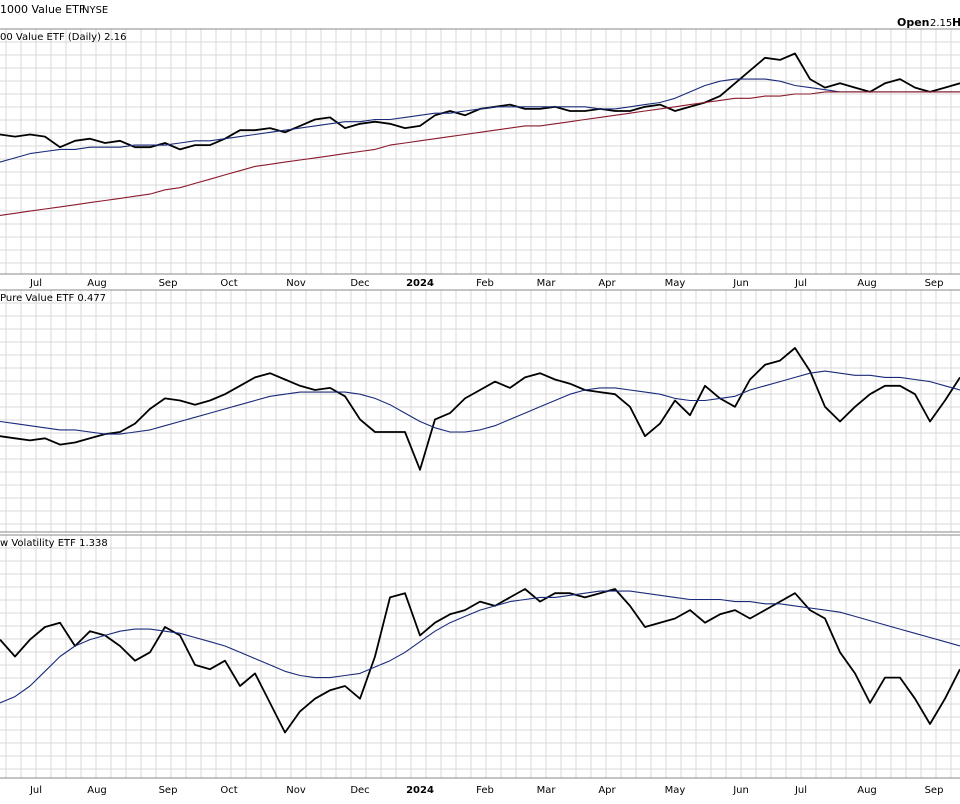 The height and width of the screenshot is (804, 960). What do you see at coordinates (956, 22) in the screenshot?
I see `open-cut-label: H` at bounding box center [956, 22].